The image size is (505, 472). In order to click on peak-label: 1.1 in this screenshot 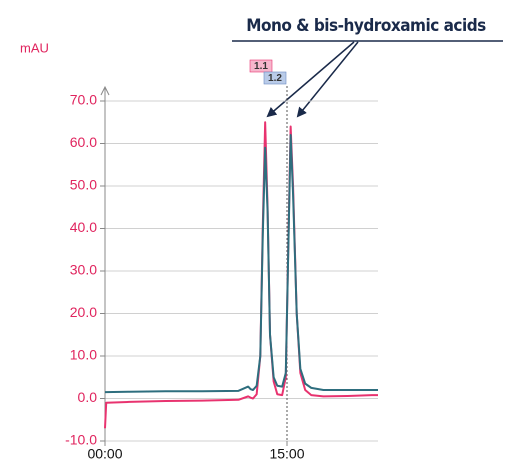, I will do `click(261, 66)`.